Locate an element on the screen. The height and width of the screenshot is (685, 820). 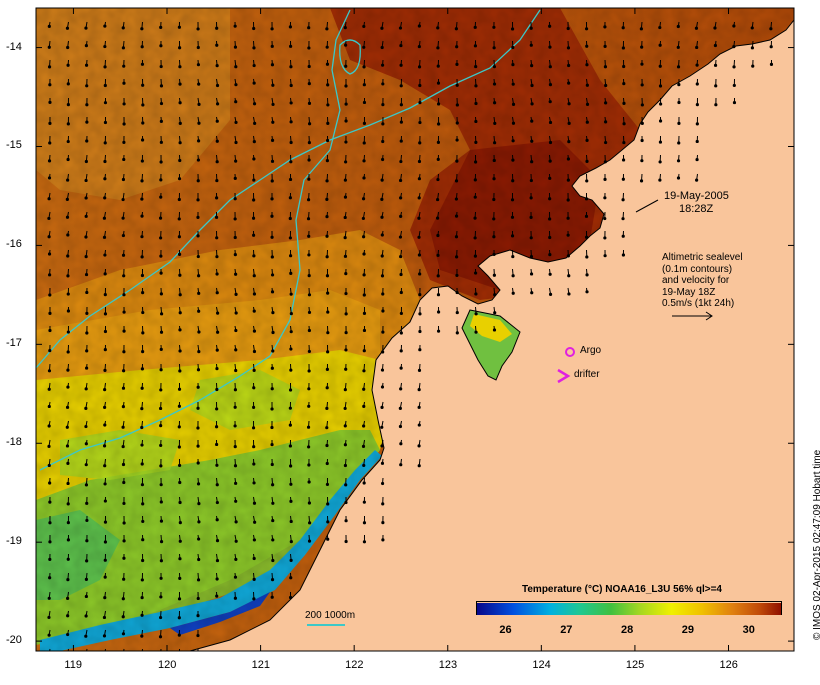
colorbar-tick-label: 30 is located at coordinates (749, 630).